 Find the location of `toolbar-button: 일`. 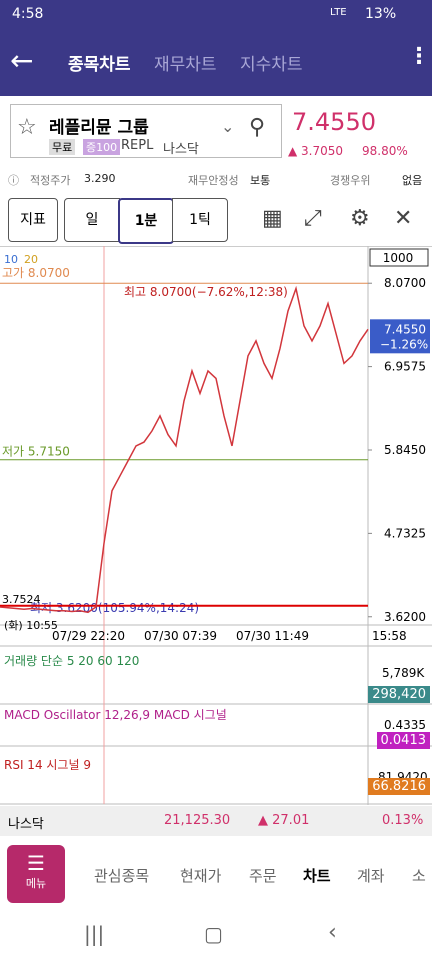

toolbar-button: 일 is located at coordinates (92, 220).